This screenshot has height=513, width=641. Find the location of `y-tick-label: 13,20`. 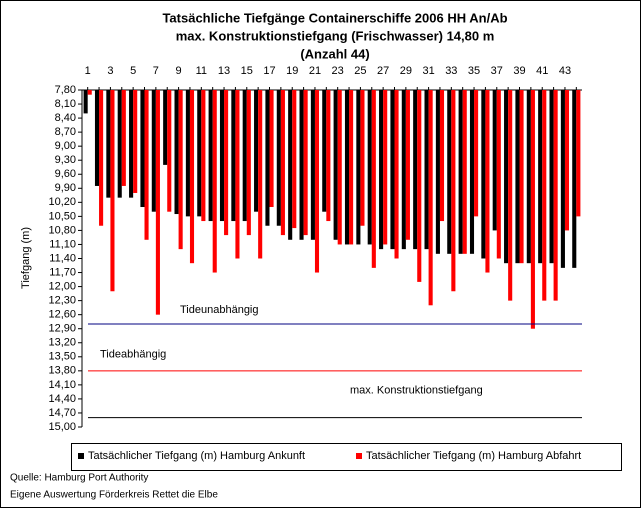

y-tick-label: 13,20 is located at coordinates (62, 343).